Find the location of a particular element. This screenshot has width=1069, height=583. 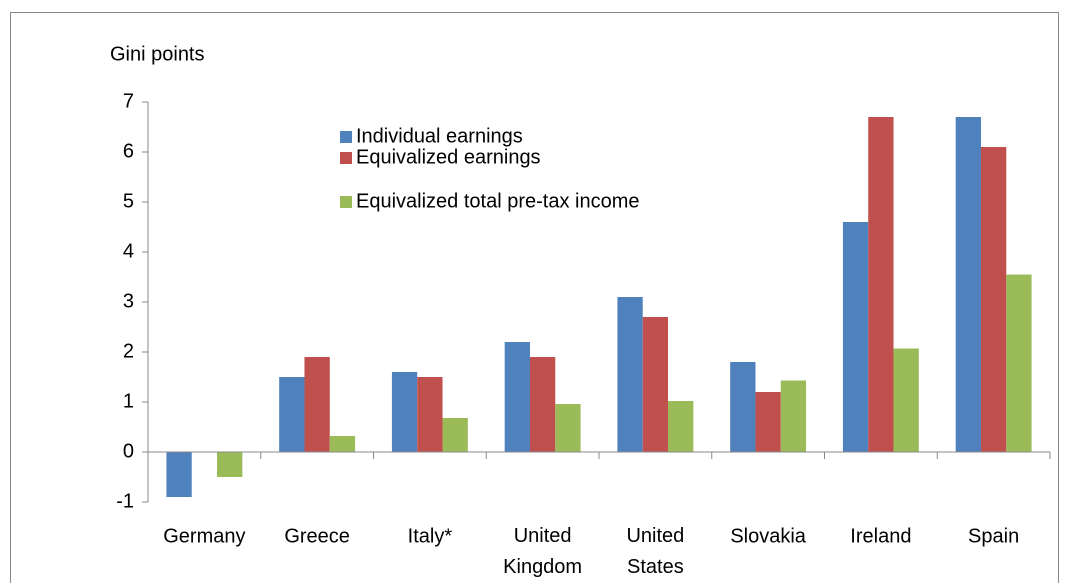

y-tick-label: 4 is located at coordinates (128, 251).